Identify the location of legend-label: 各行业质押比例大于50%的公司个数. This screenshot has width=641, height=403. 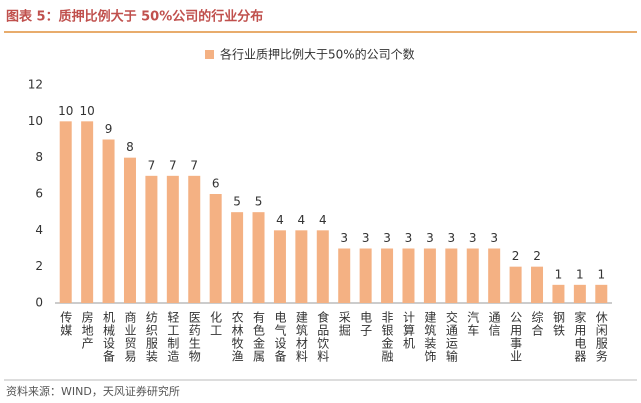
(317, 54).